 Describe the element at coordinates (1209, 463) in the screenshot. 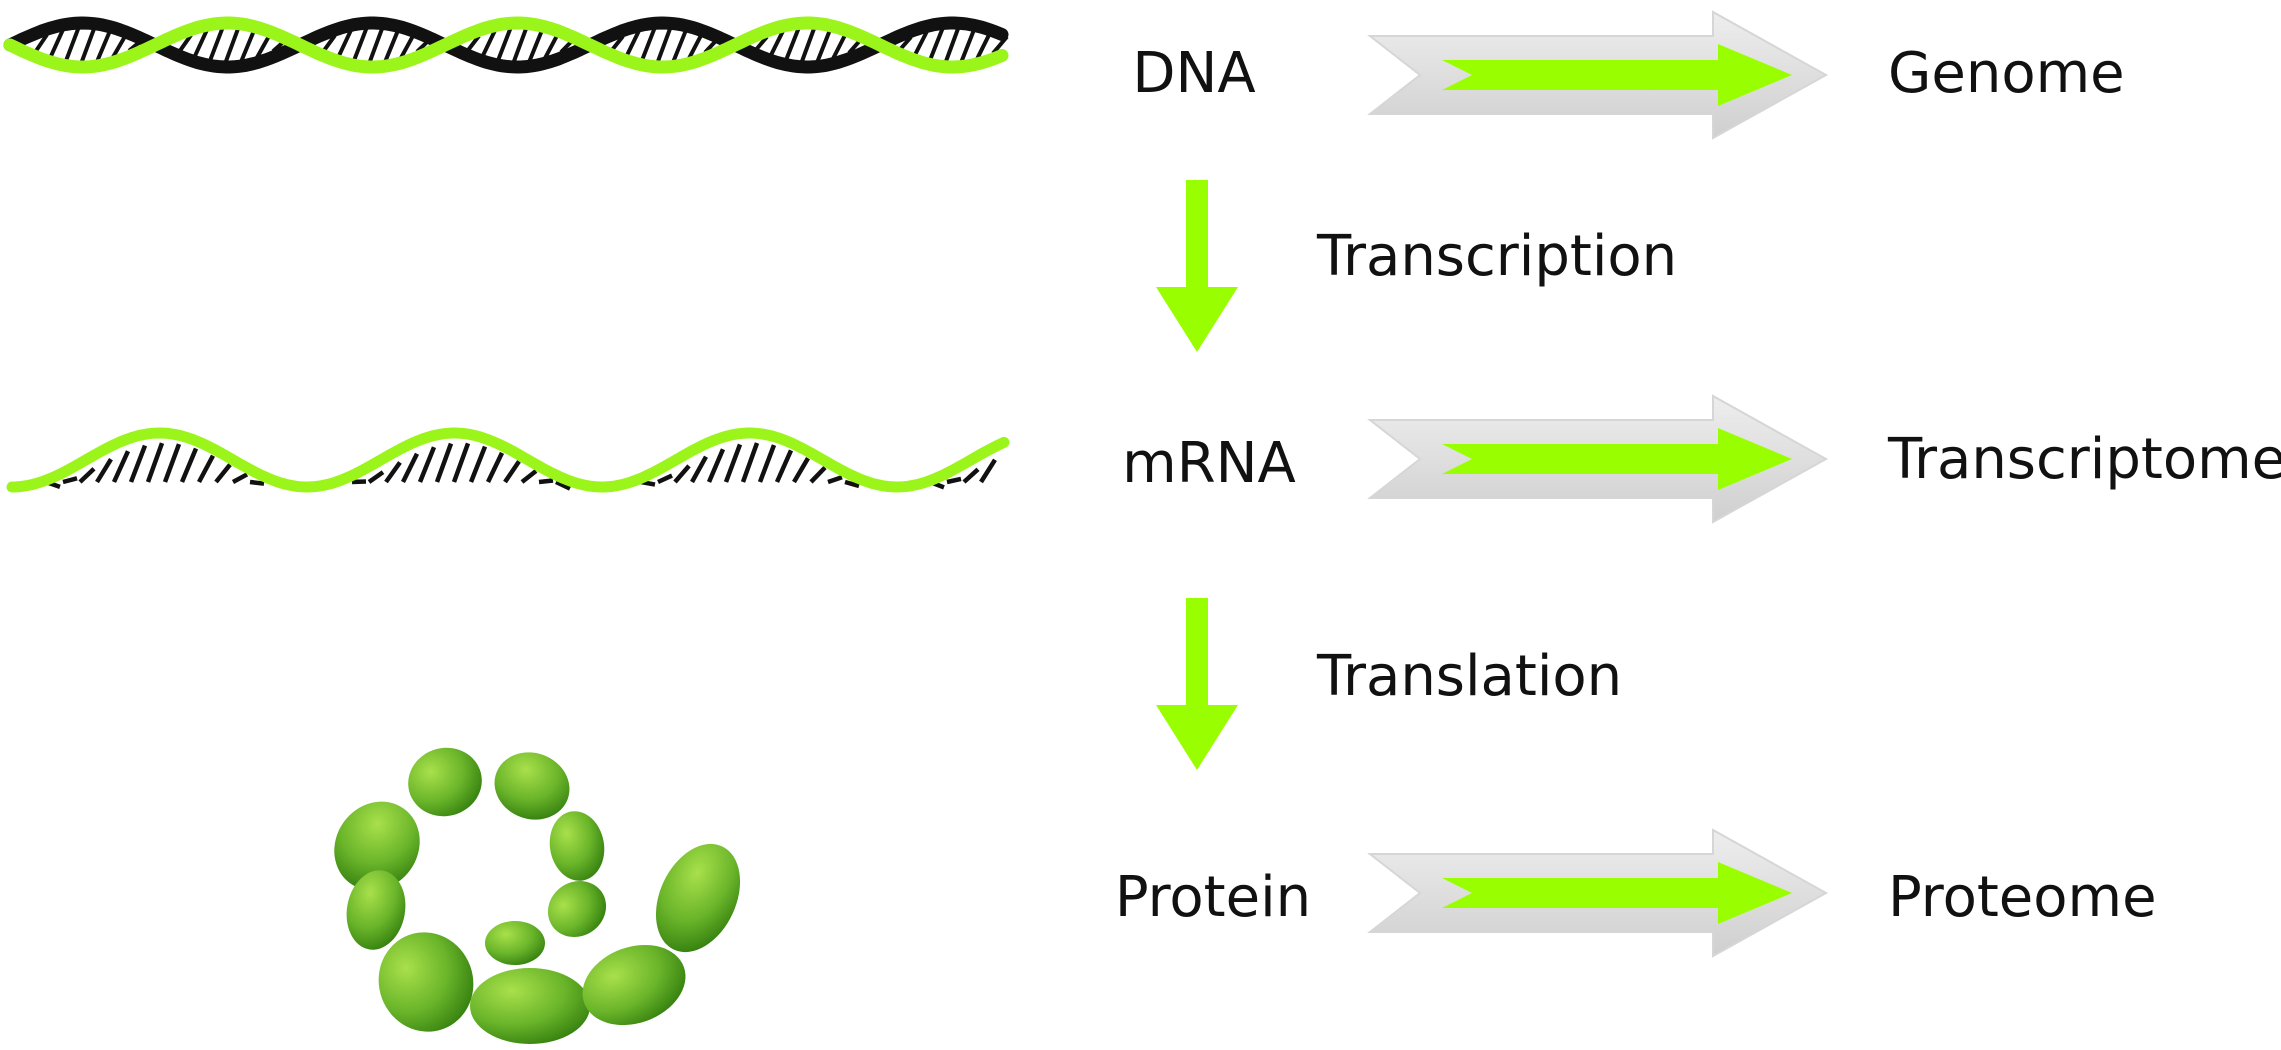

I see `mrna-label: mRNA` at that location.